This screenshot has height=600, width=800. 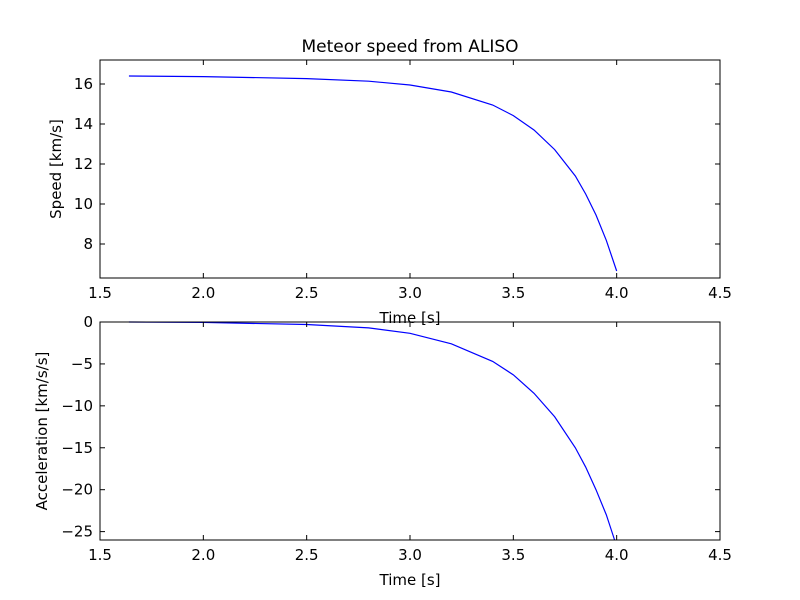 I want to click on panel-1-y-axis-label: Speed [km/s], so click(x=56, y=169).